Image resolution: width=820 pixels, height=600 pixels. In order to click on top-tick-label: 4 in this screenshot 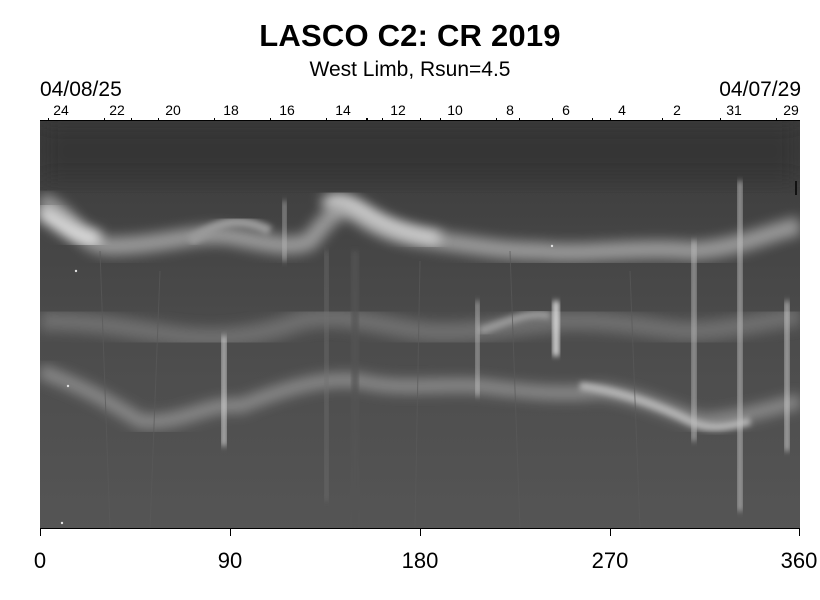, I will do `click(622, 110)`.